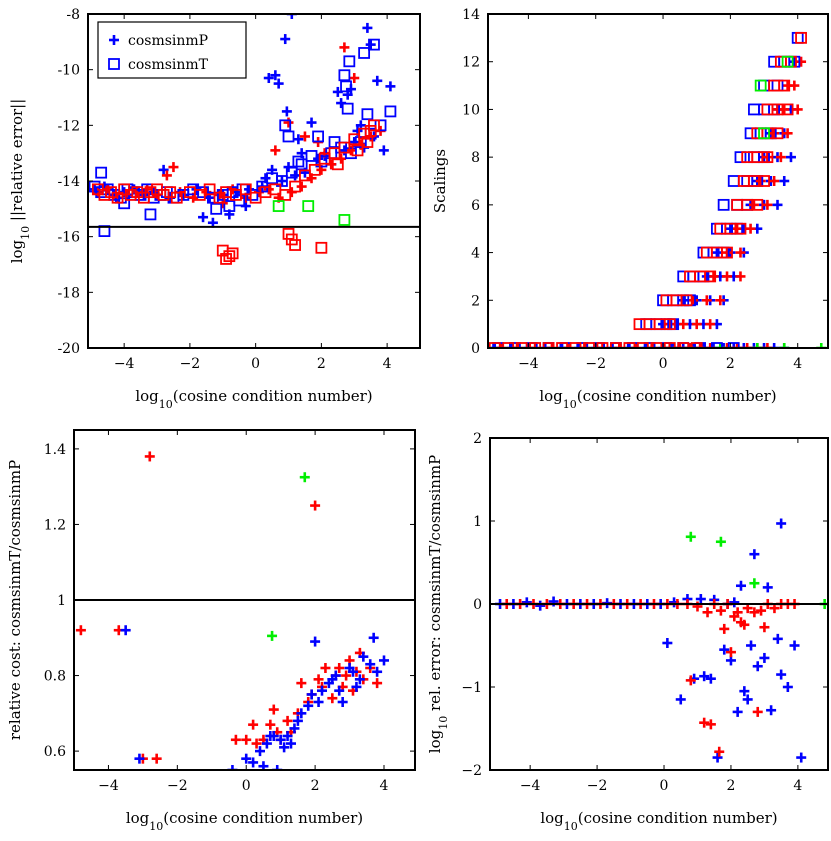 This screenshot has width=831, height=841. Describe the element at coordinates (68, 238) in the screenshot. I see `y-tick-label: -16` at that location.